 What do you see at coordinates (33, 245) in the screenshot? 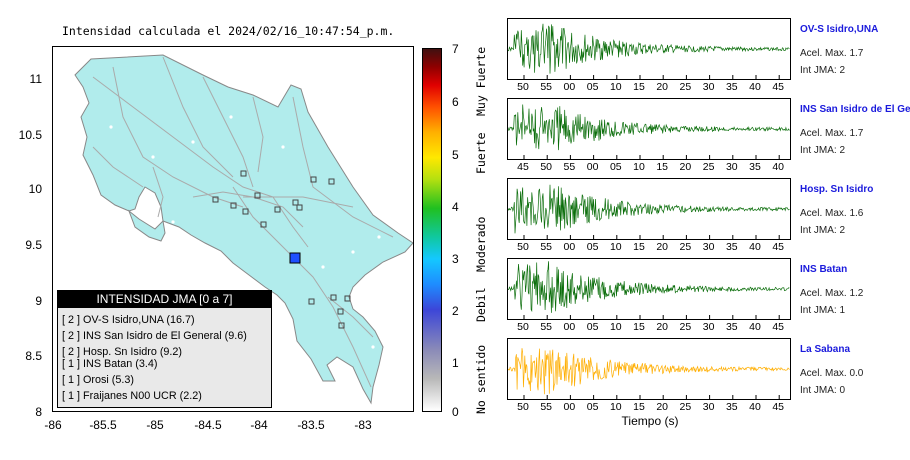
I see `map-y-tick: 9.5` at bounding box center [33, 245].